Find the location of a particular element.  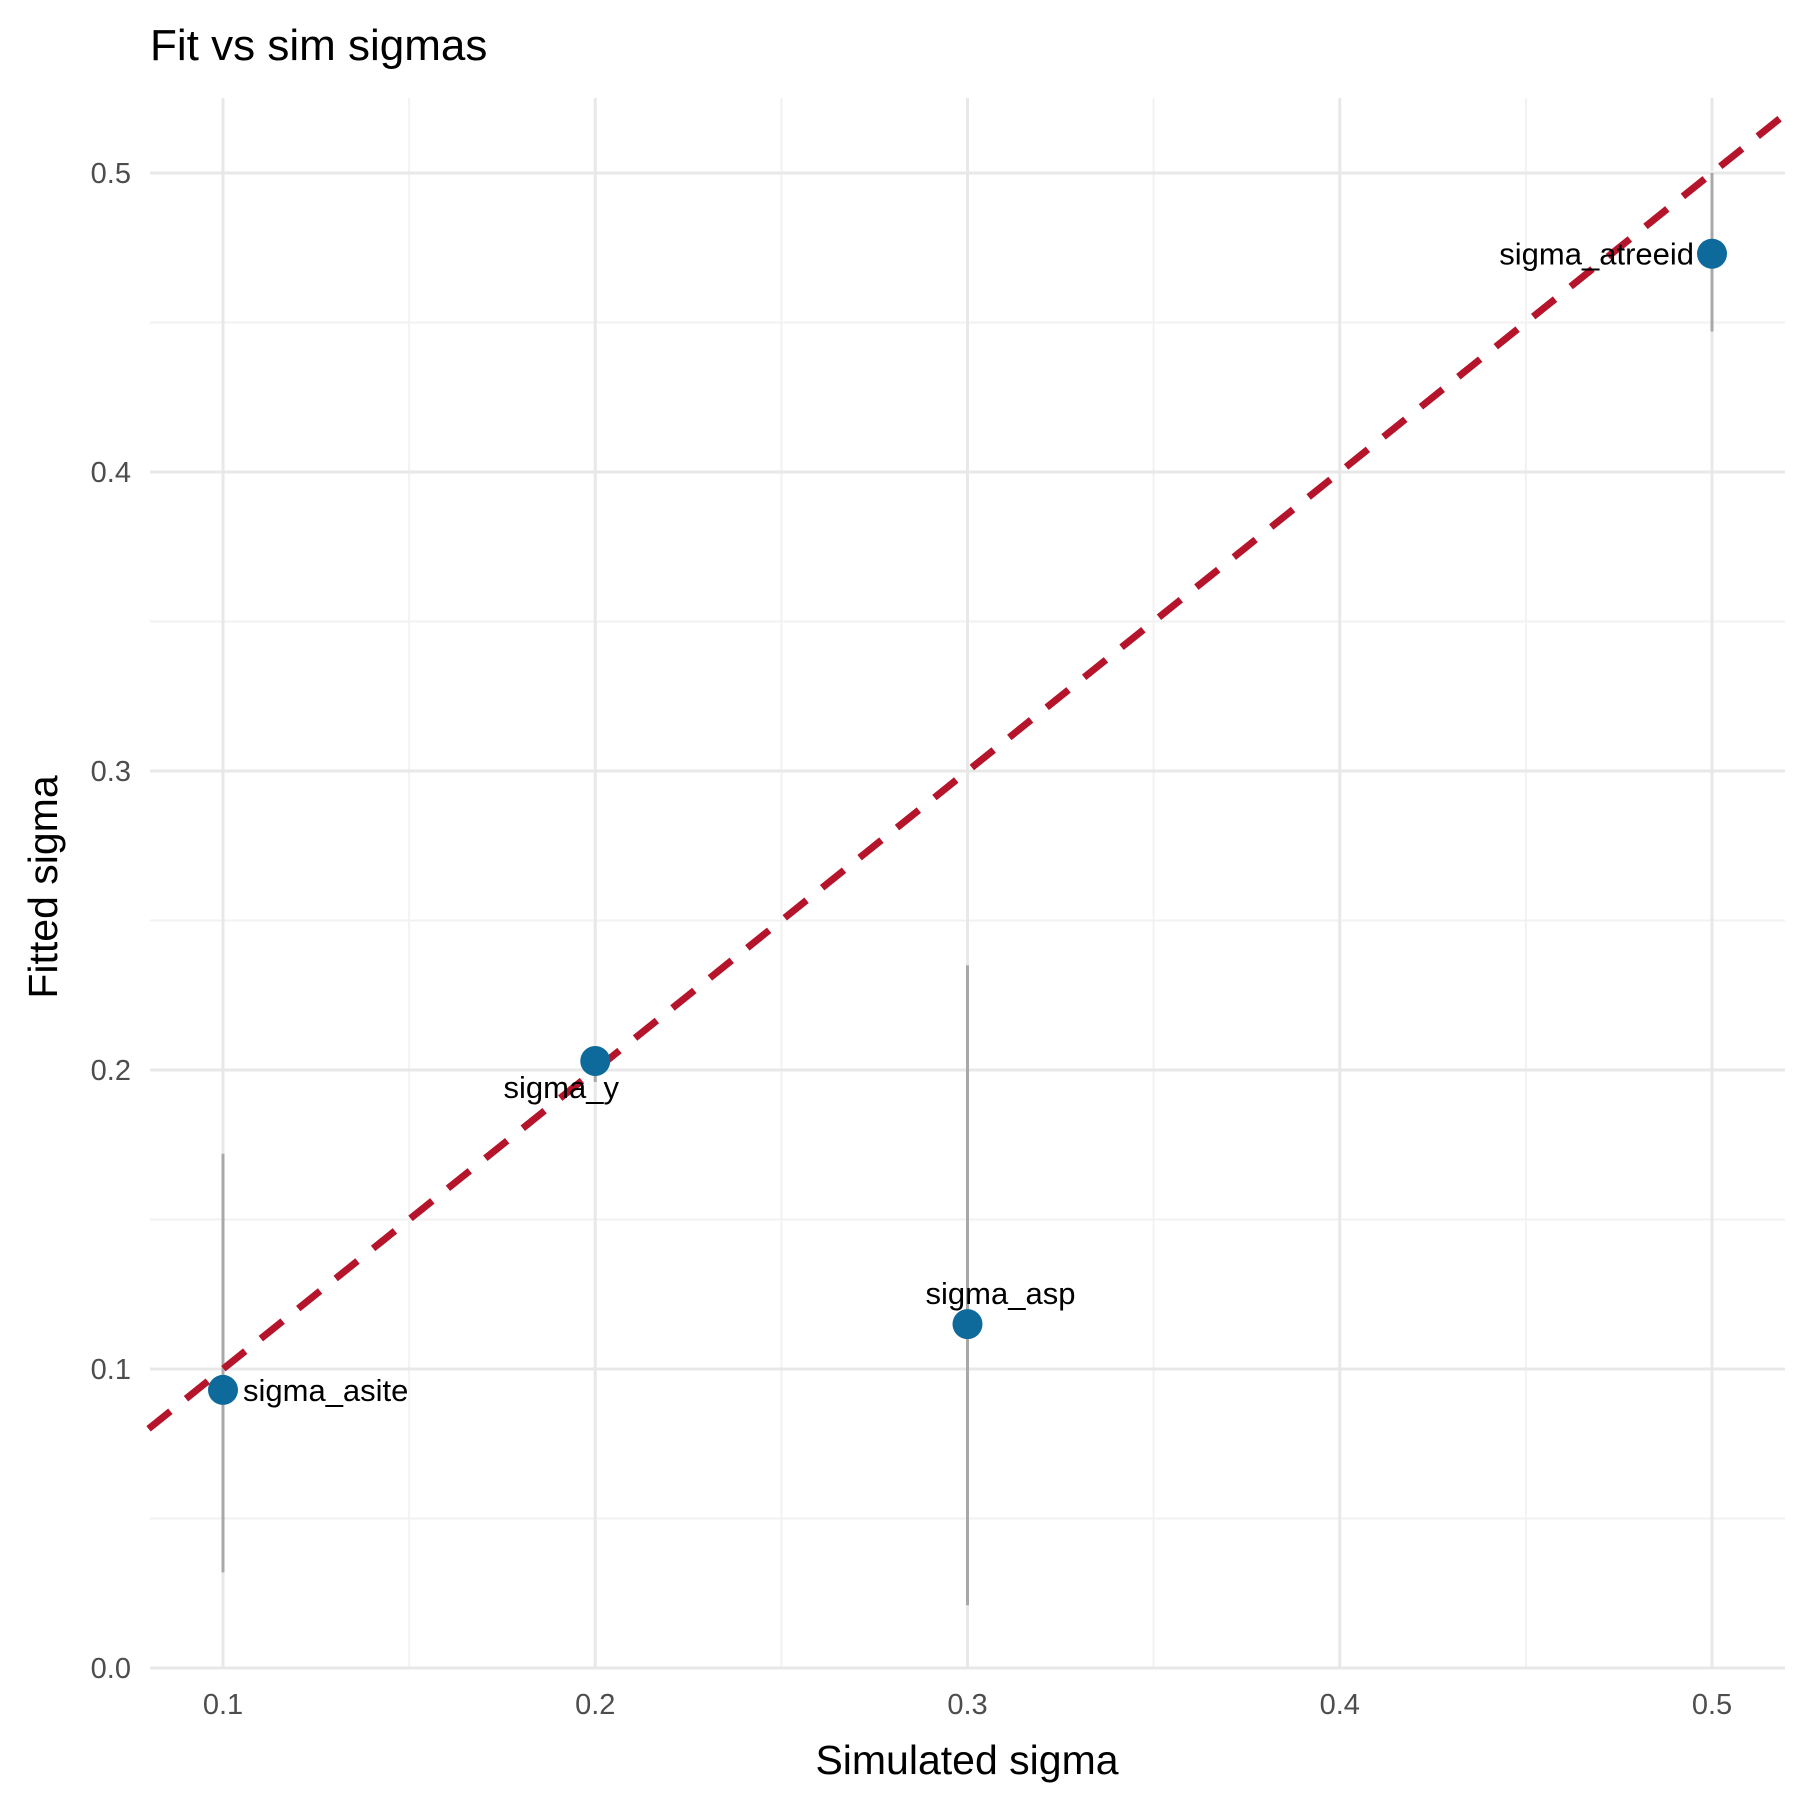

x-tick-label: 0.5 is located at coordinates (1712, 1705).